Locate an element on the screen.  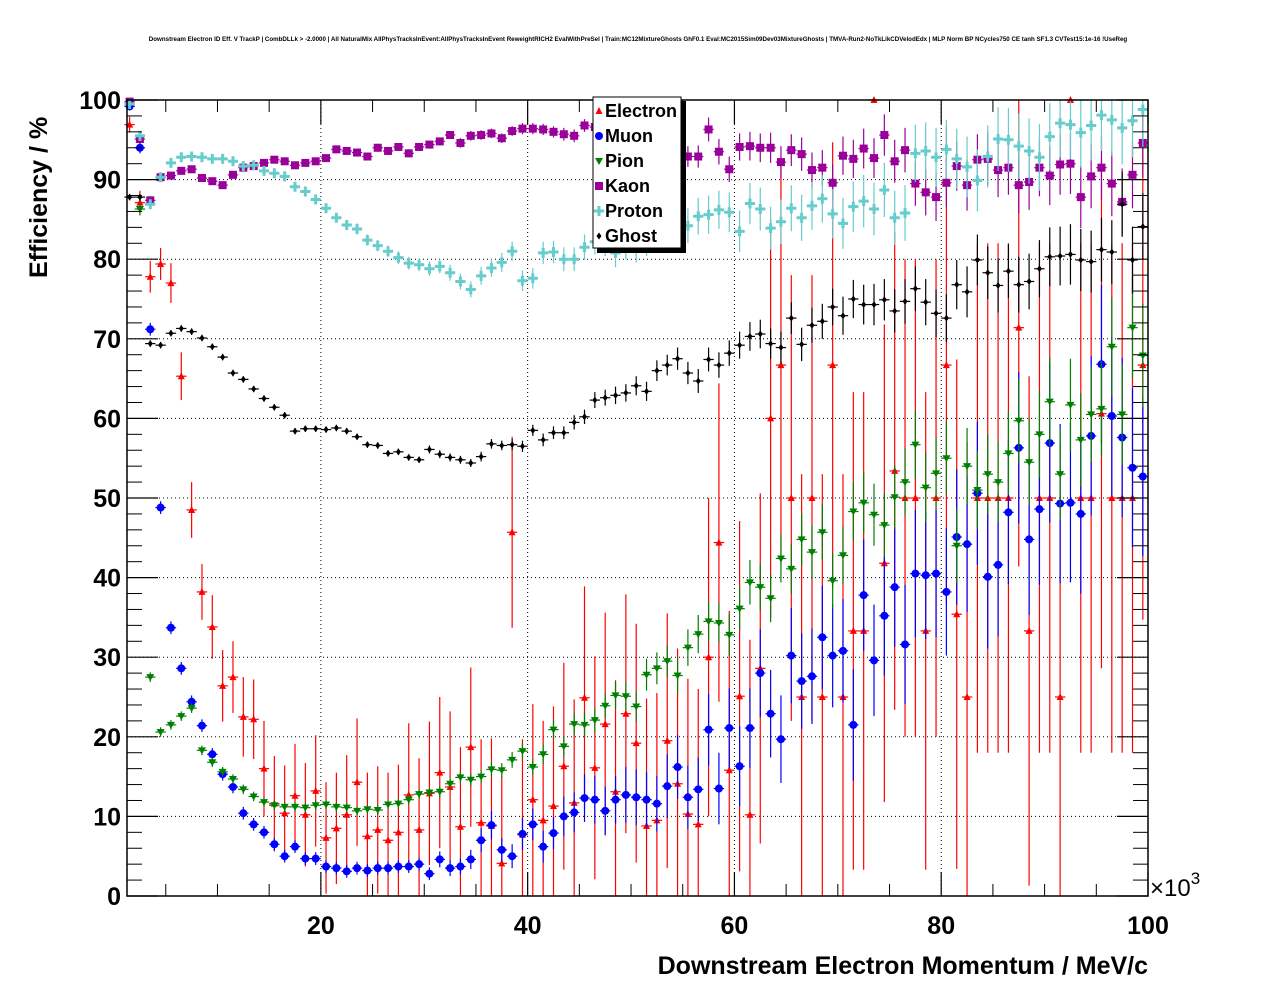
y-tick-label: 30 is located at coordinates (107, 658).